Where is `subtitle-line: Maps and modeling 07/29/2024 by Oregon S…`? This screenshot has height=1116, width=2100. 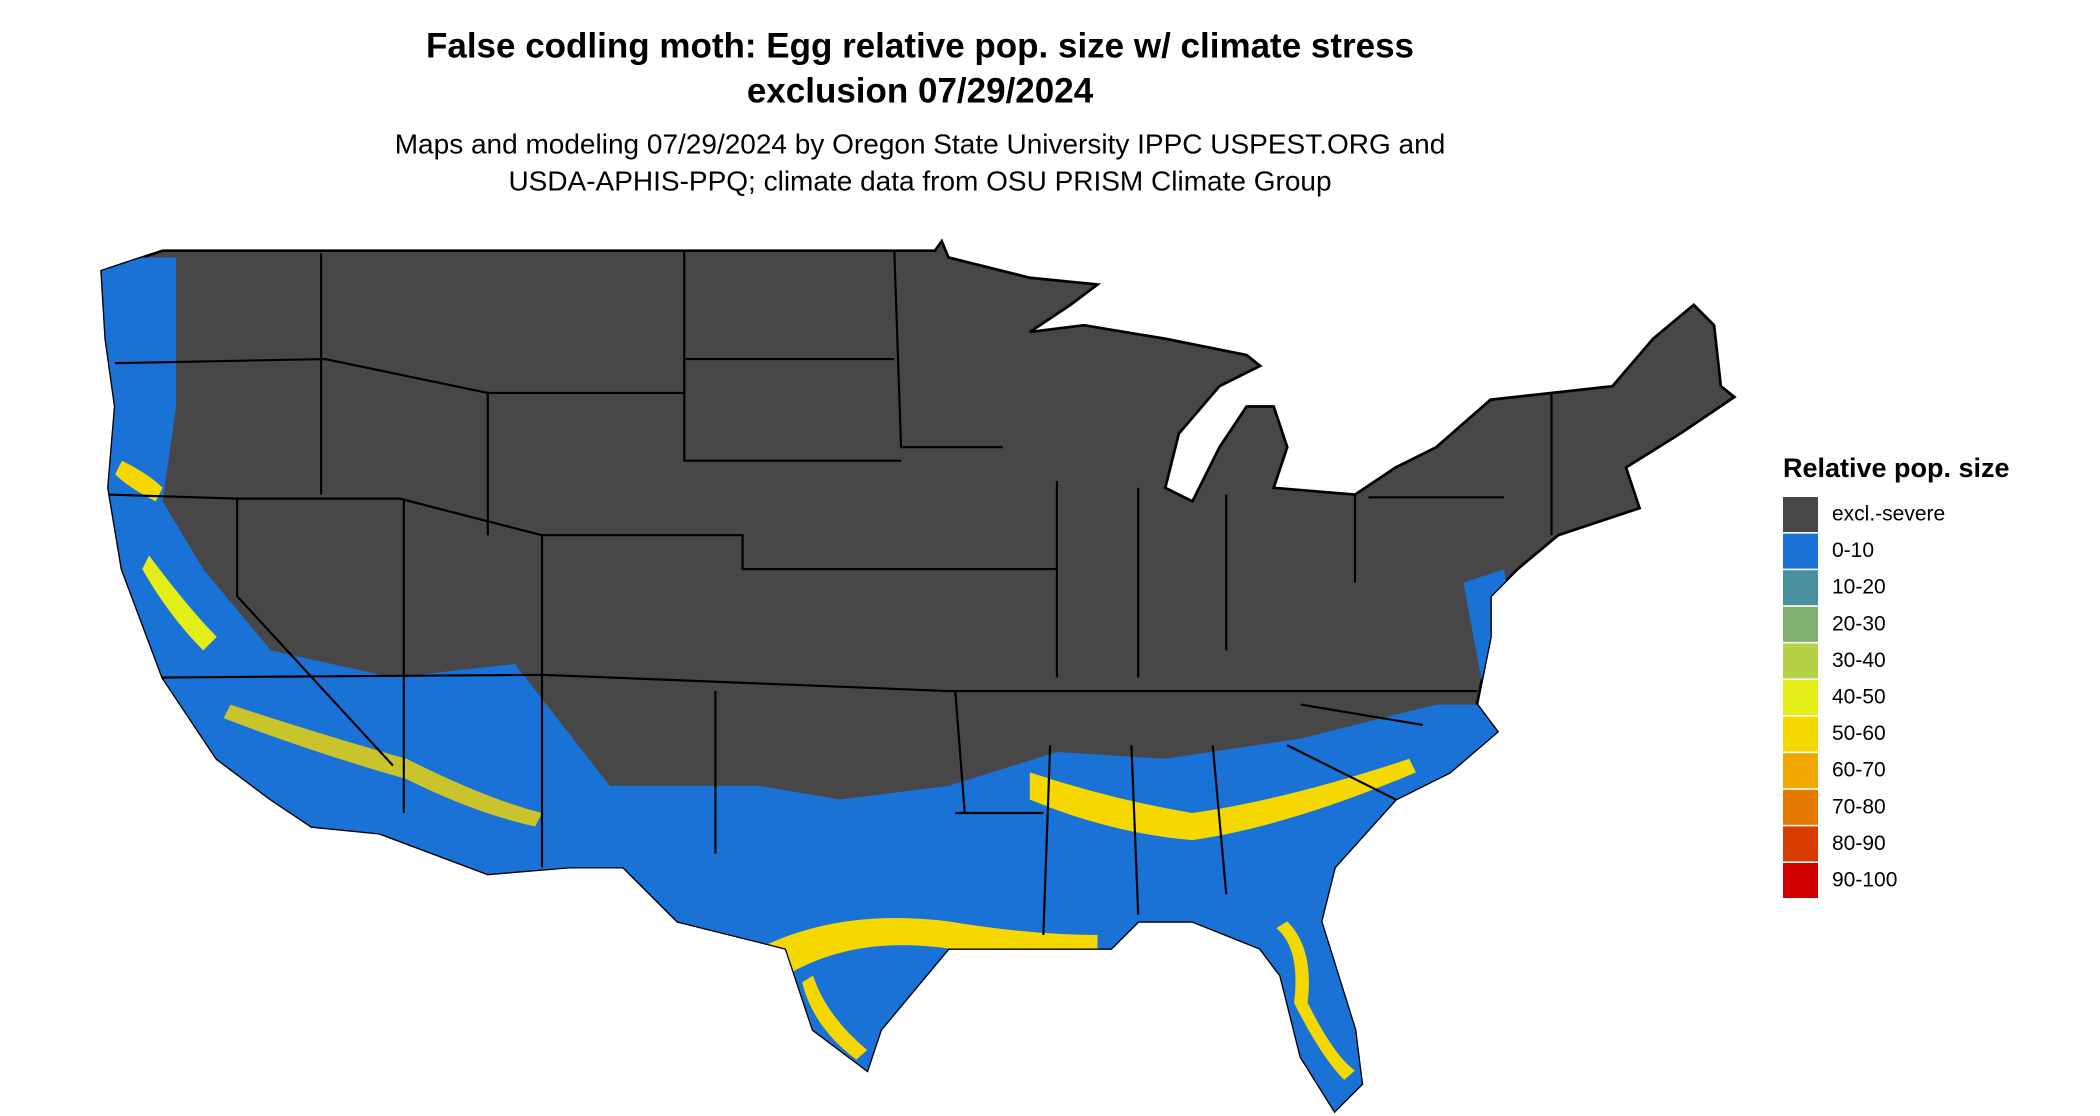 subtitle-line: Maps and modeling 07/29/2024 by Oregon S… is located at coordinates (920, 143).